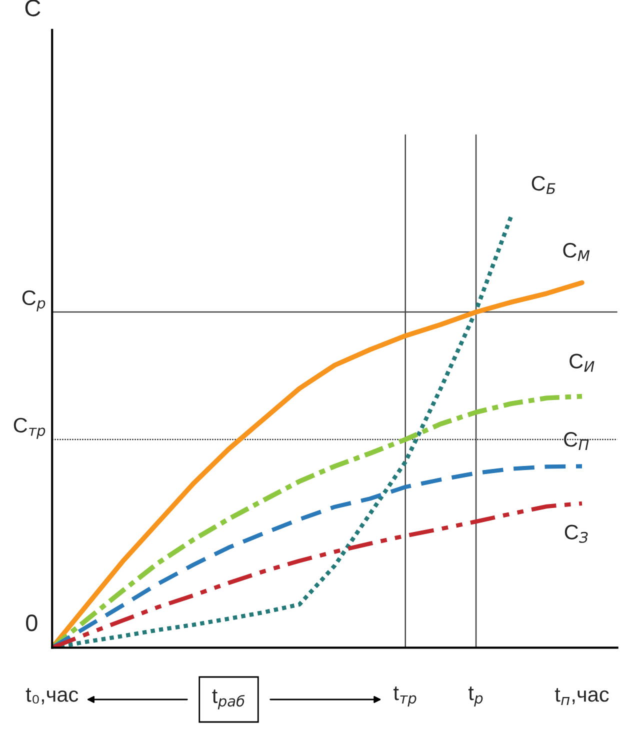 Image resolution: width=628 pixels, height=731 pixels. I want to click on x-tick-label: t$_{п}$,час, so click(581, 696).